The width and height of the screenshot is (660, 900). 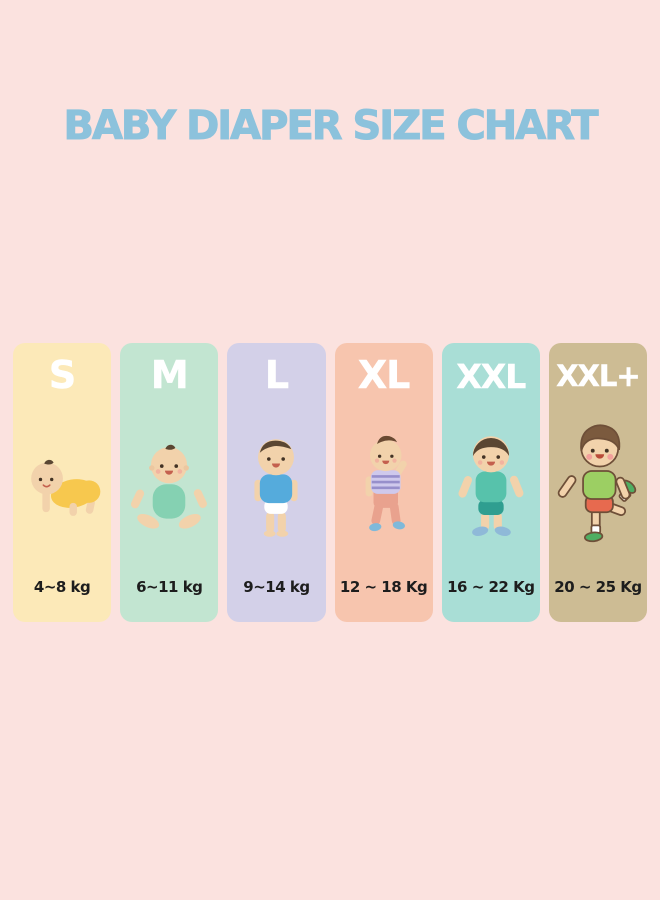 What do you see at coordinates (277, 375) in the screenshot?
I see `size-label-l: L` at bounding box center [277, 375].